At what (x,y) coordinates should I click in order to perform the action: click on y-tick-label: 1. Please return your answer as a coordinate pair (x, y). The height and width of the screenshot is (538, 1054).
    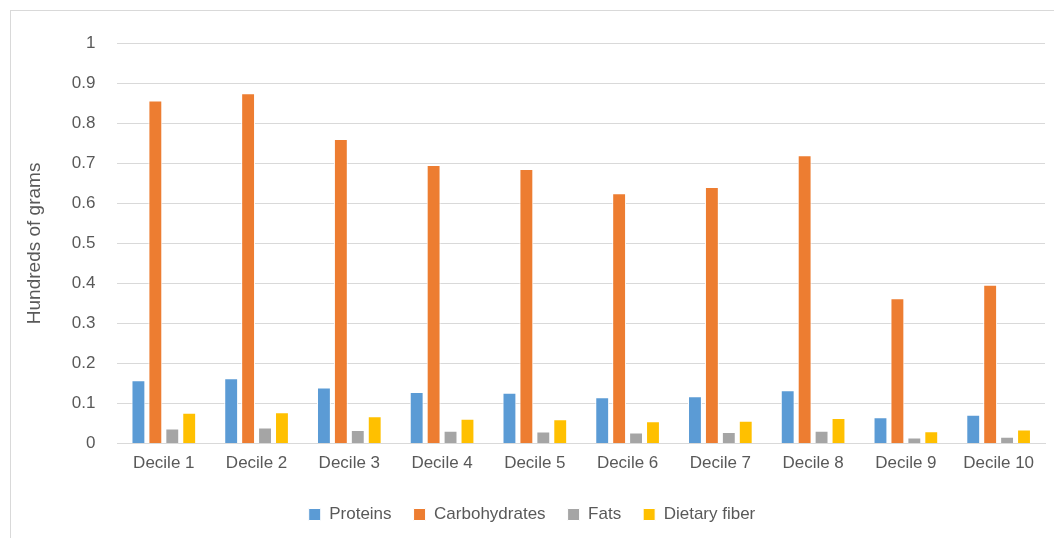
    Looking at the image, I should click on (90, 42).